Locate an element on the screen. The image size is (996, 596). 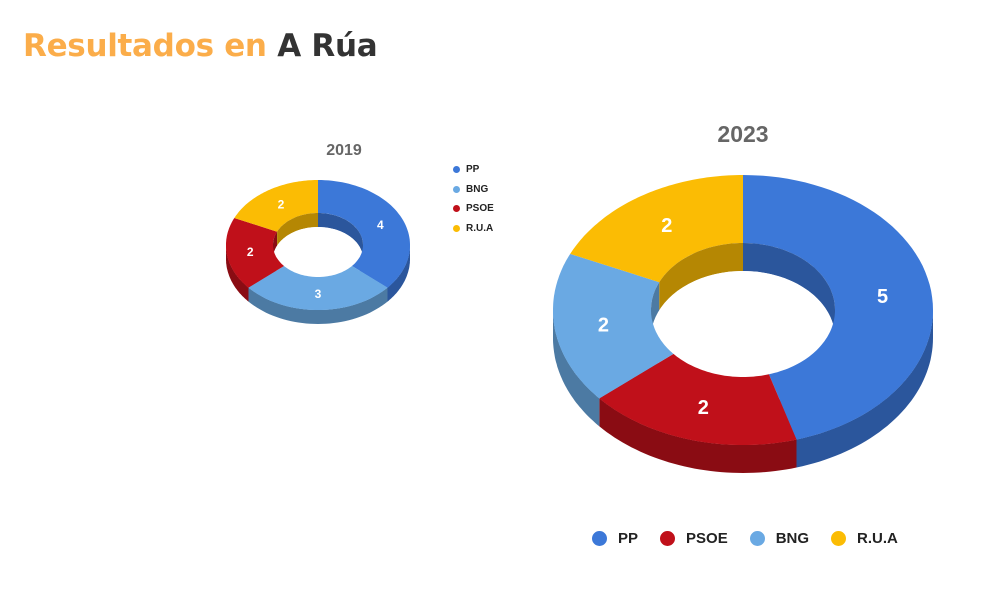
legend-2019: PP BNG PSOE R.U.A is located at coordinates (473, 199).